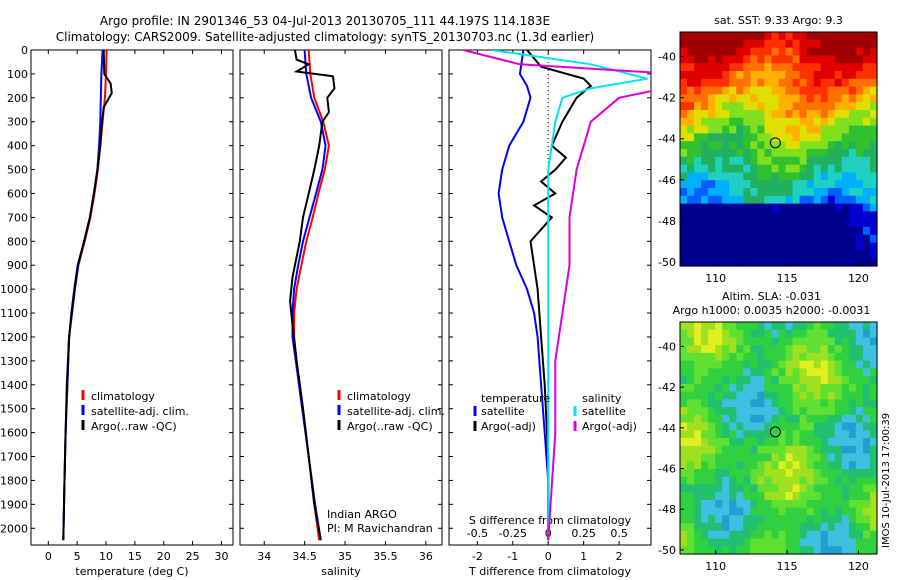  What do you see at coordinates (193, 556) in the screenshot?
I see `xtick-label: 25` at bounding box center [193, 556].